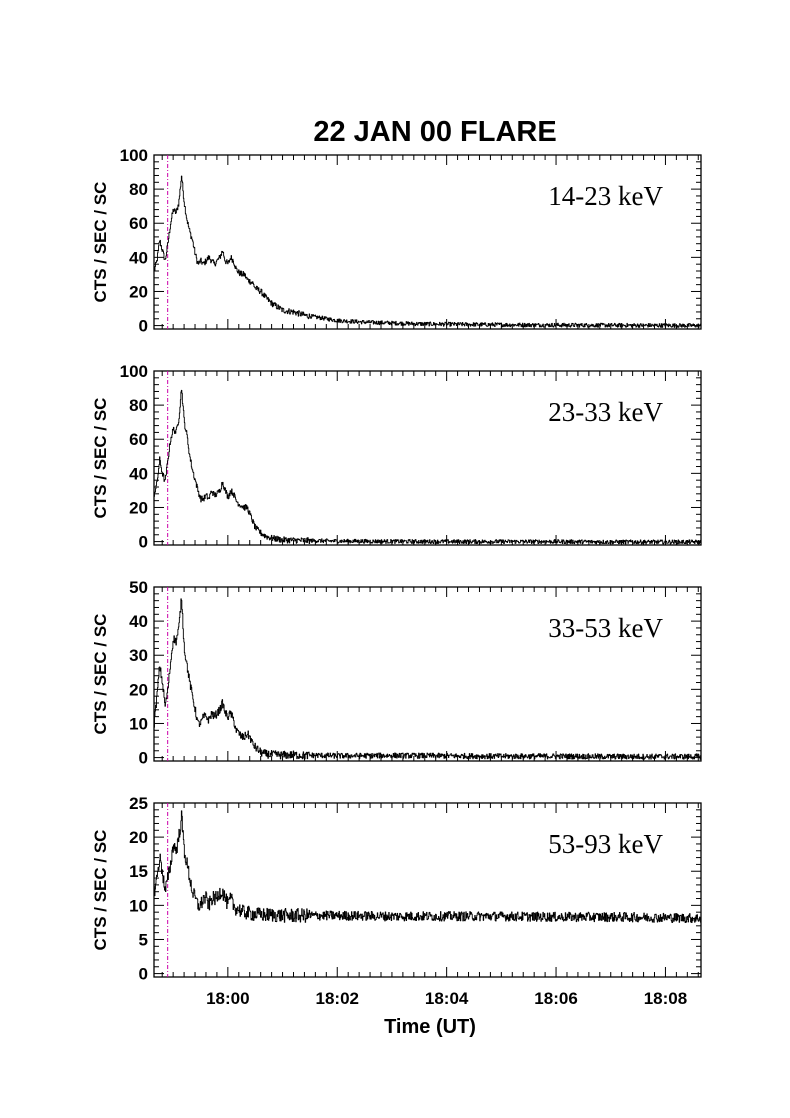  What do you see at coordinates (143, 939) in the screenshot?
I see `y-tick-label: 5` at bounding box center [143, 939].